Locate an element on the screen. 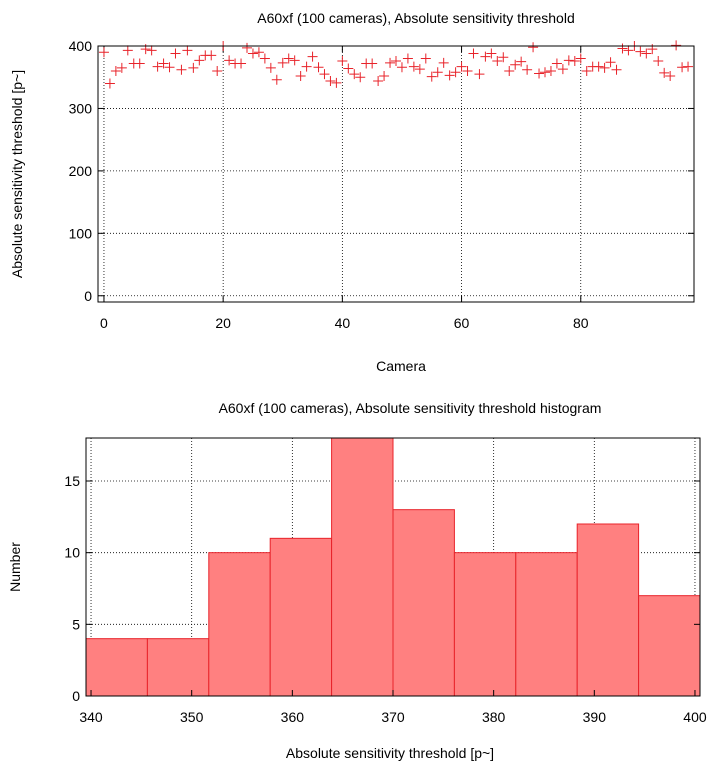  chart1-xtick-label: 40 is located at coordinates (343, 323).